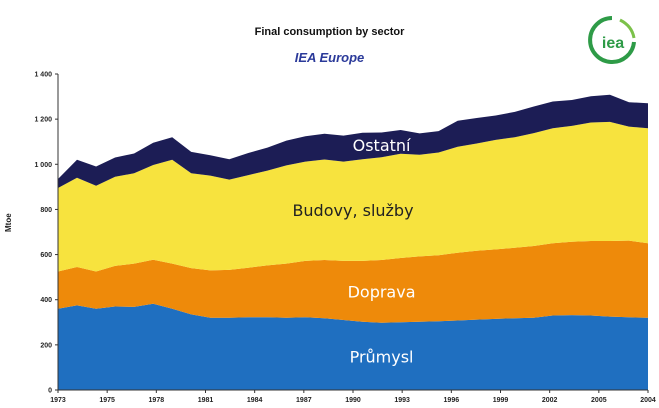 This screenshot has width=659, height=408. I want to click on series-label: Průmysl, so click(382, 356).